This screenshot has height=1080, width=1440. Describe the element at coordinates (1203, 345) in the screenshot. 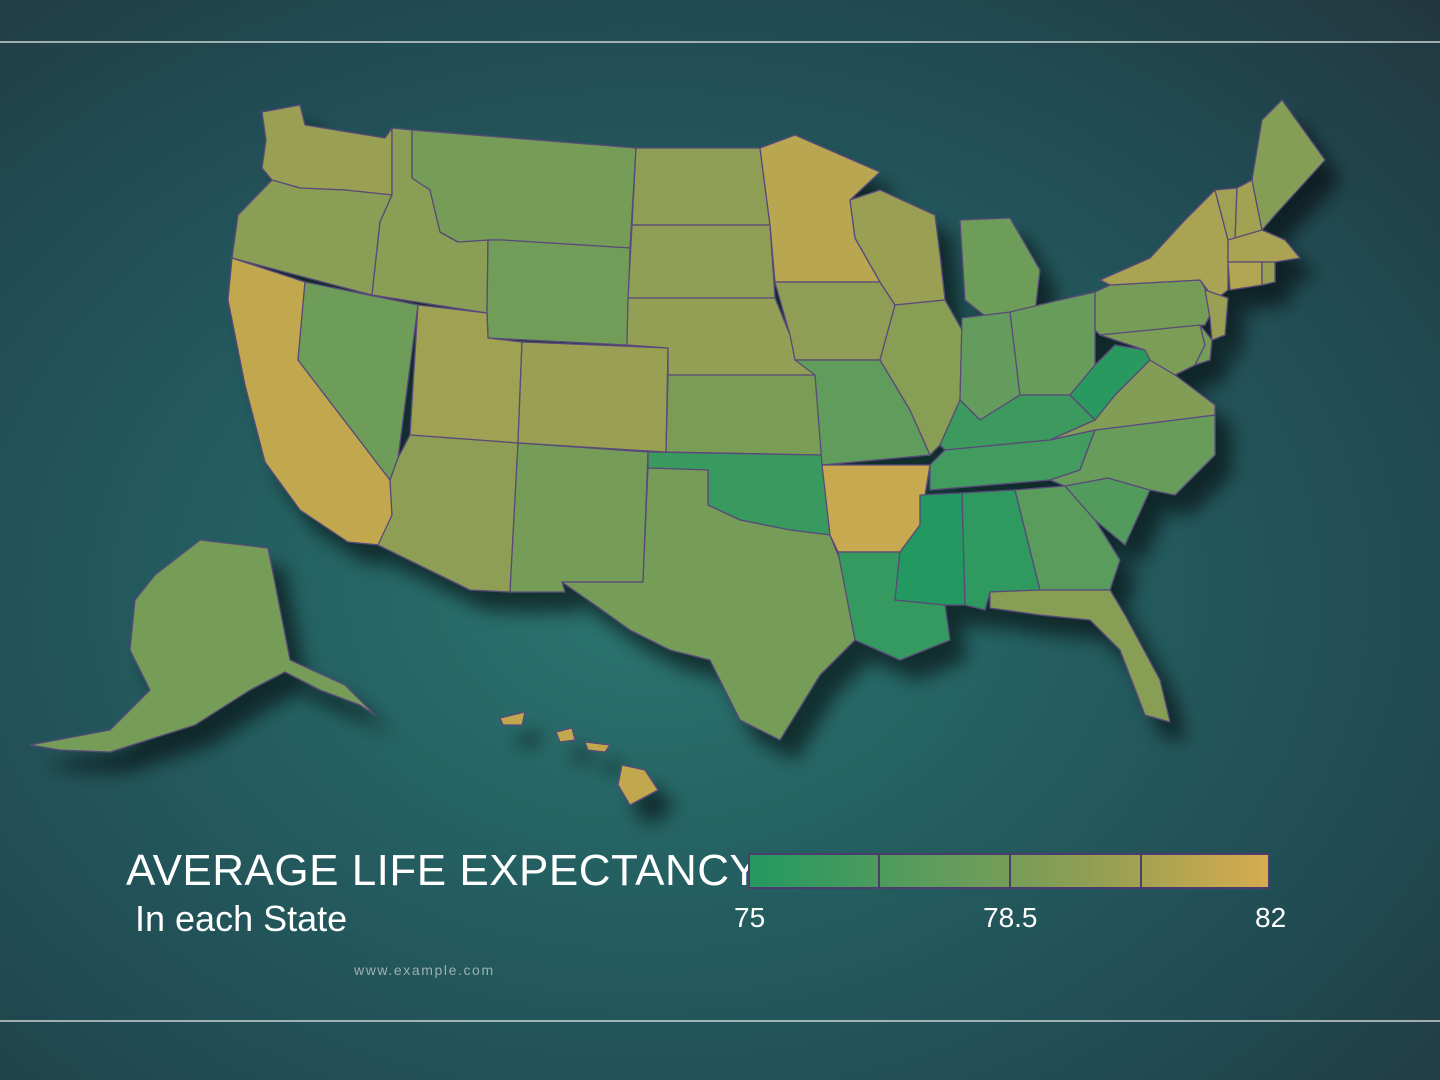

I see `state-delaware` at that location.